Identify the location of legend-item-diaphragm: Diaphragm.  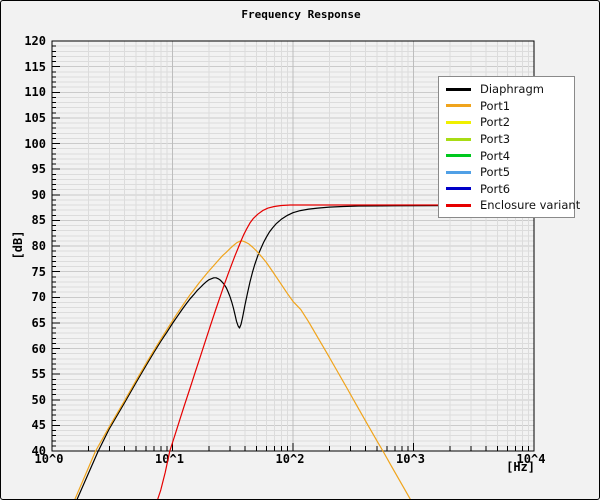
(506, 89).